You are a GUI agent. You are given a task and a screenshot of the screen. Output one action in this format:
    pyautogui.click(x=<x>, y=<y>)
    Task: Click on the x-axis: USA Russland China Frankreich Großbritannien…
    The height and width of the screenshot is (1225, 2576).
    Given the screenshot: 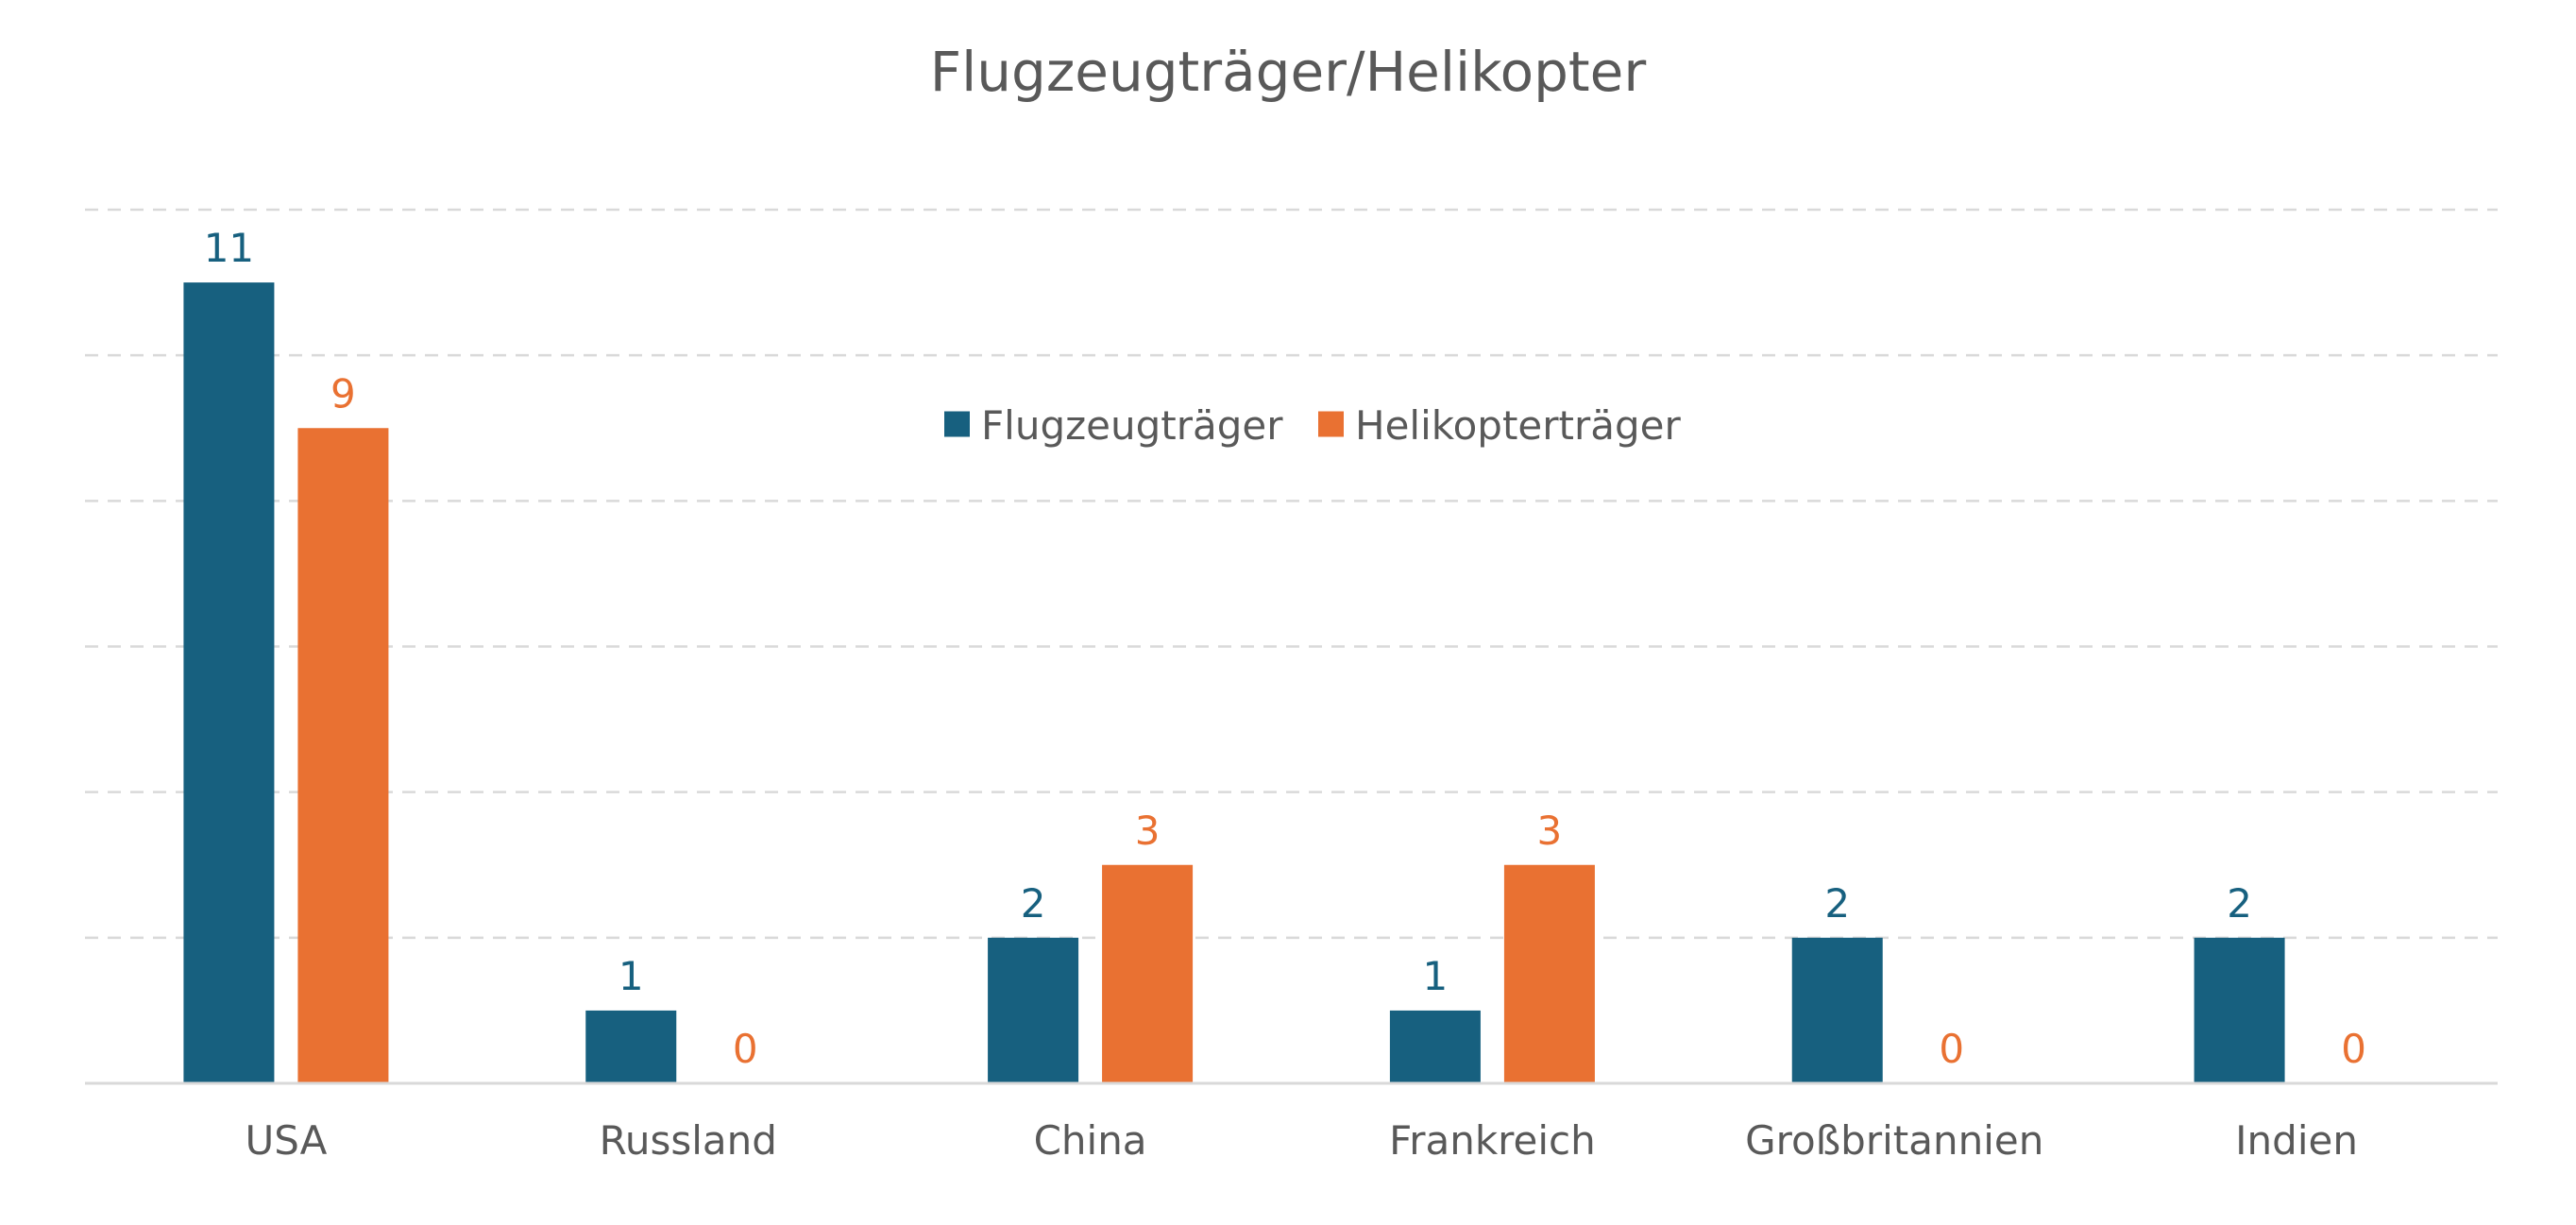 What is the action you would take?
    pyautogui.click(x=1291, y=1122)
    